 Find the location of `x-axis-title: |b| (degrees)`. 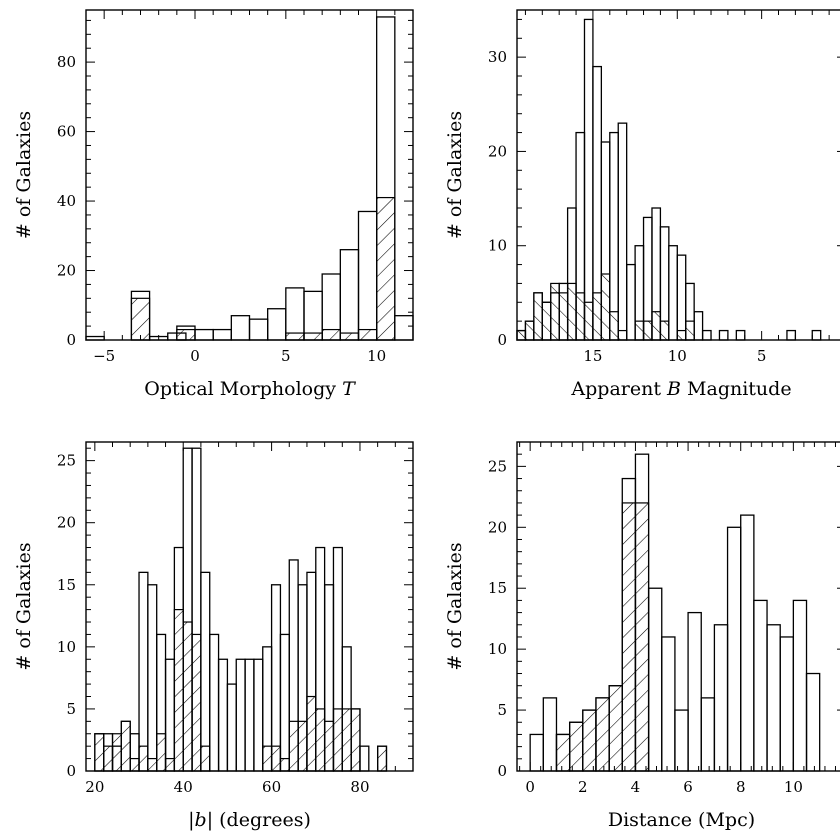

x-axis-title: |b| (degrees) is located at coordinates (249, 820).